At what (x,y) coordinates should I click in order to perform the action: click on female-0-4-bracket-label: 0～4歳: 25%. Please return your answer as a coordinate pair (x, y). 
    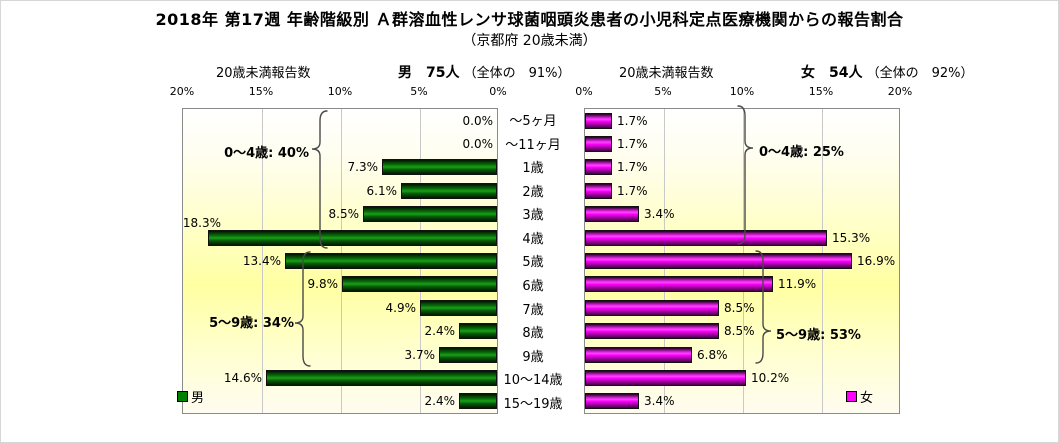
    Looking at the image, I should click on (801, 152).